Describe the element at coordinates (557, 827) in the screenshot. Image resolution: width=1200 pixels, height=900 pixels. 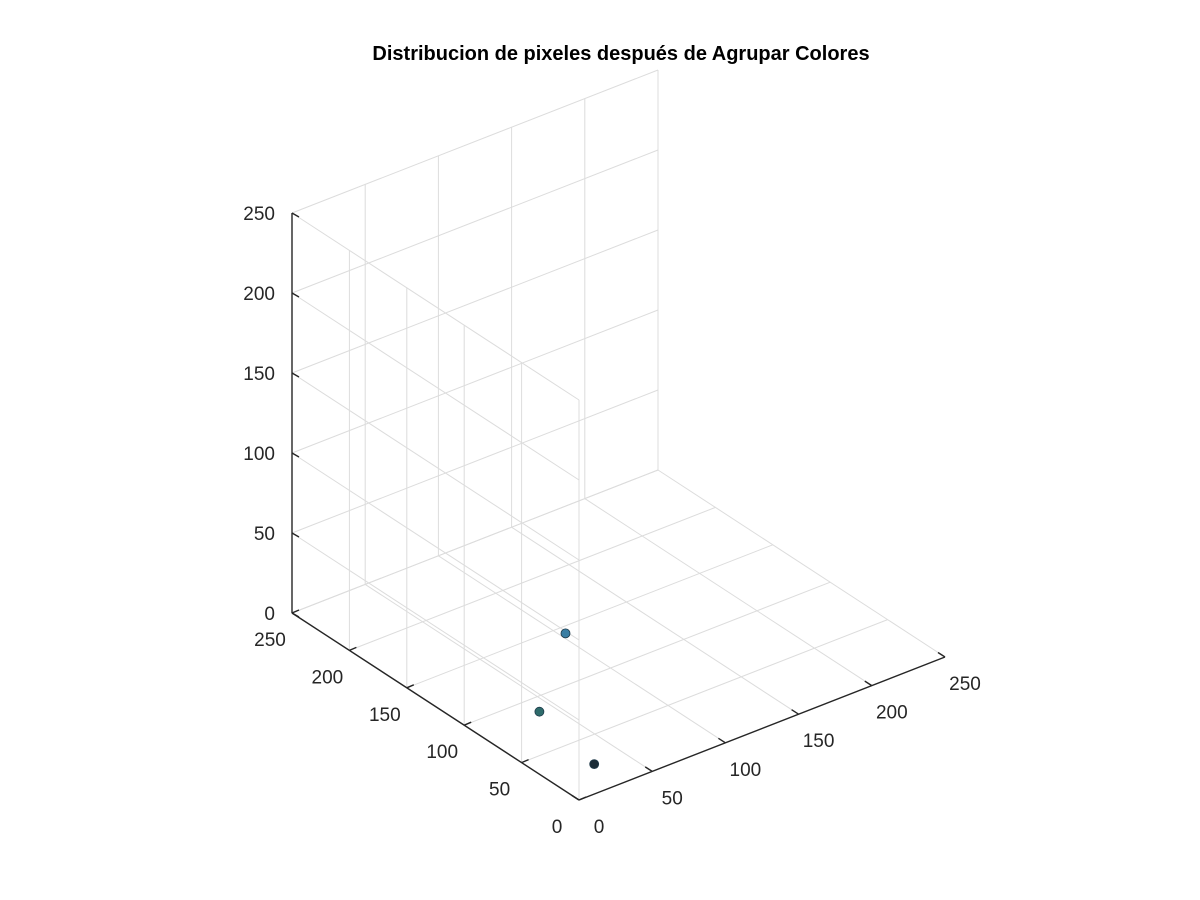
I see `y-tick-label: 0` at that location.